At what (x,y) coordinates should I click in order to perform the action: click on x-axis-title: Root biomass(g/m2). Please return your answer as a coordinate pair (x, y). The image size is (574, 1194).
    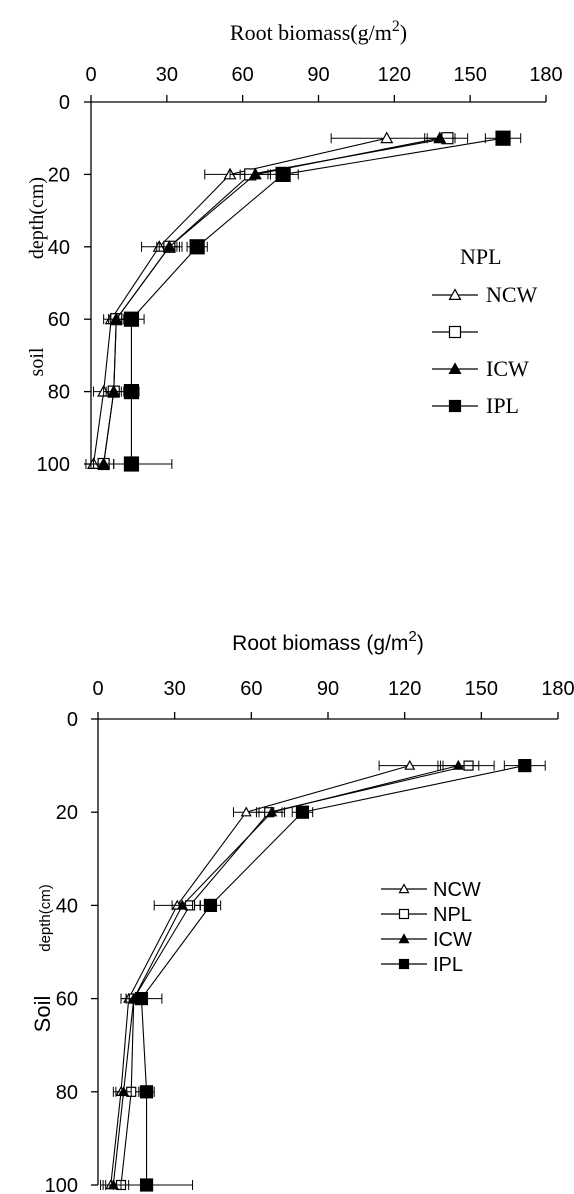
    Looking at the image, I should click on (318, 31).